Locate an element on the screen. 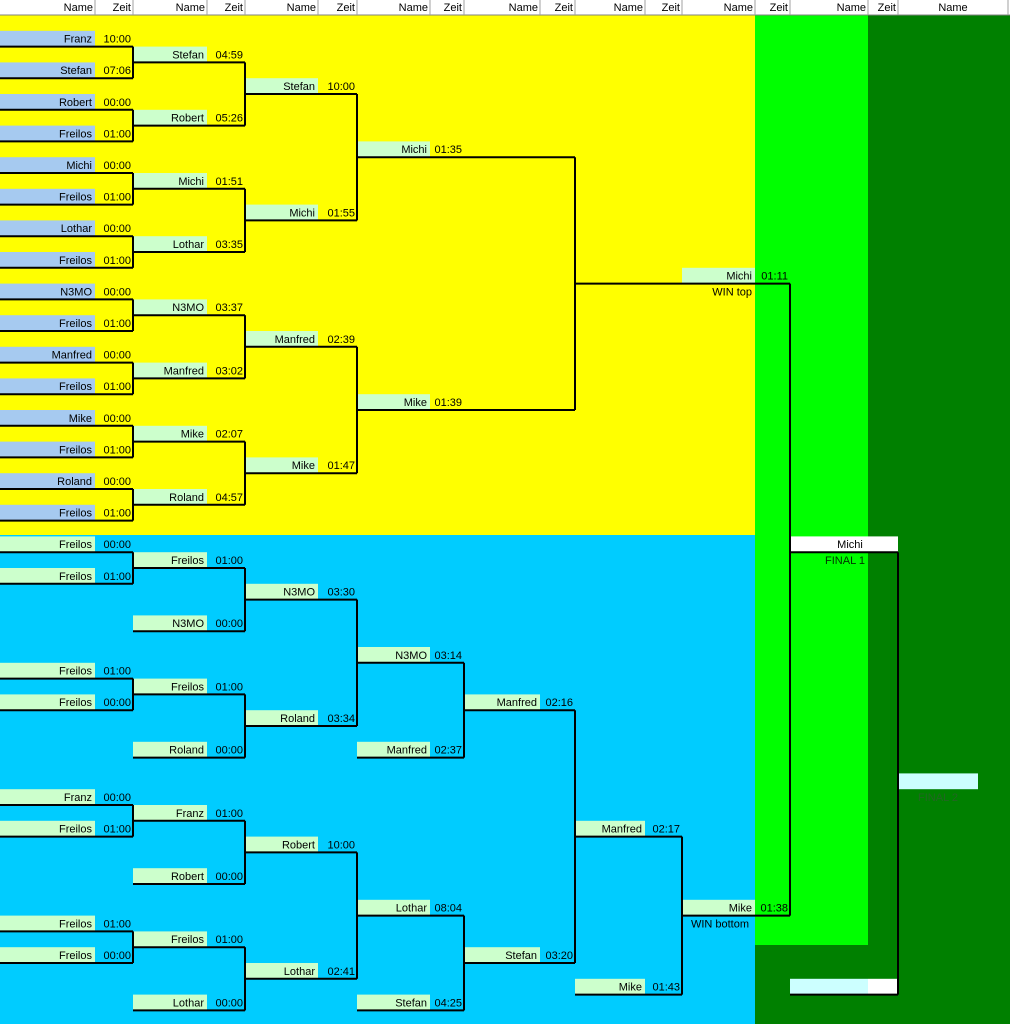 Image resolution: width=1010 pixels, height=1024 pixels. player-time: 04:25 is located at coordinates (448, 1003).